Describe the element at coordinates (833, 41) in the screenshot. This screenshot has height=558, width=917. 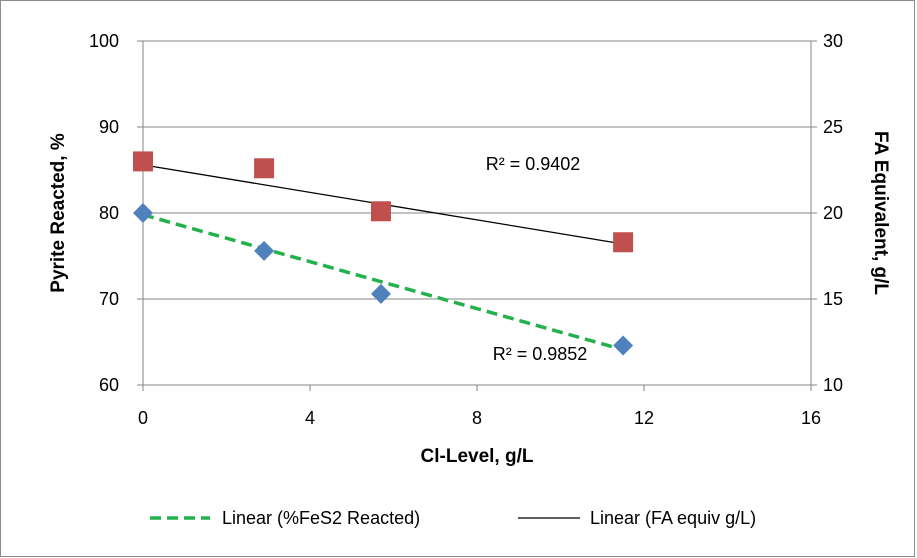
I see `y2-tick-label-4: 30` at that location.